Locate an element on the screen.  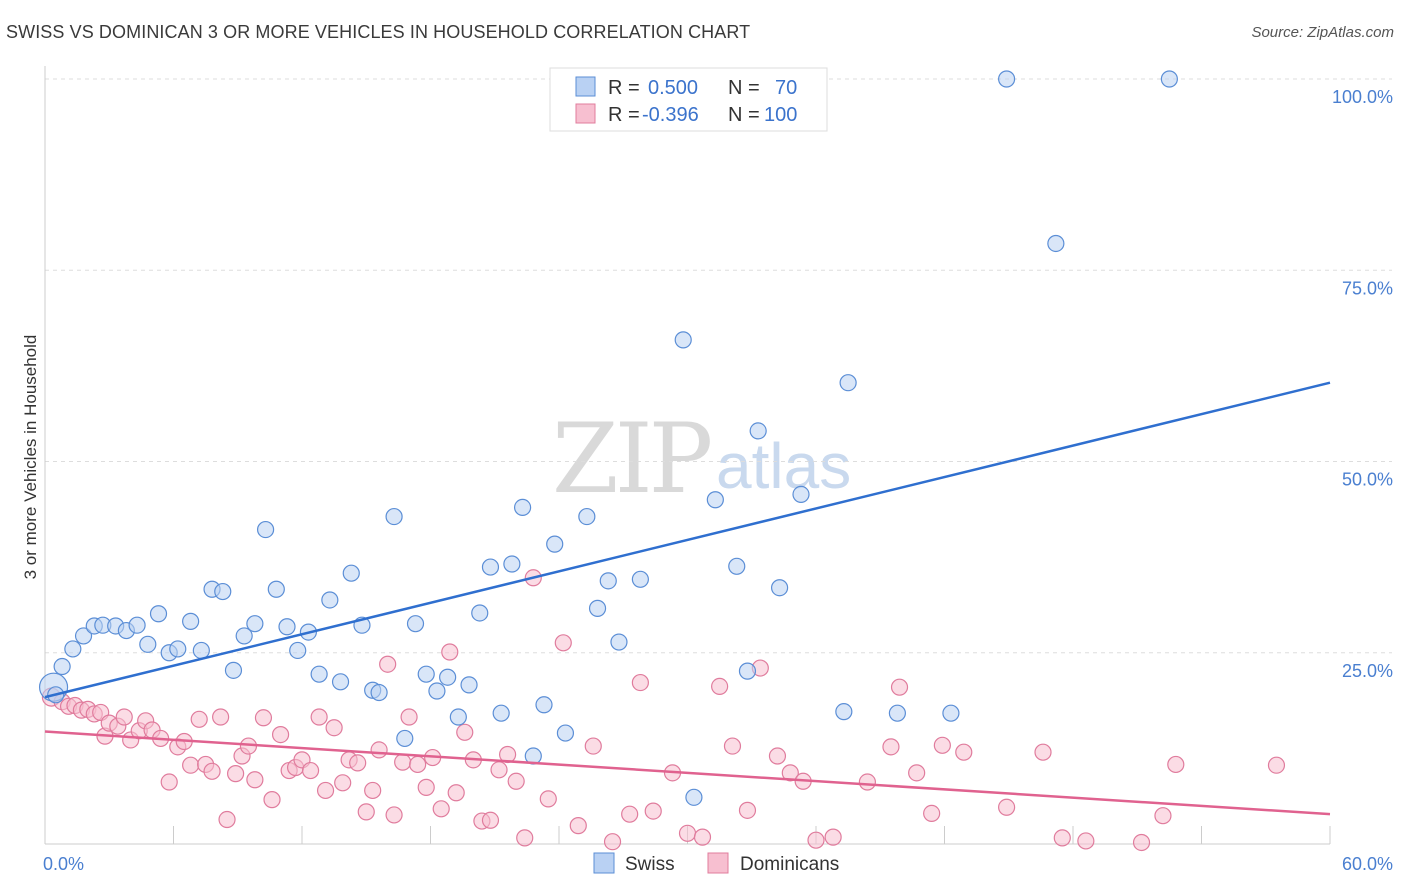
legend-dom-n-value: 100 is located at coordinates (780, 115).